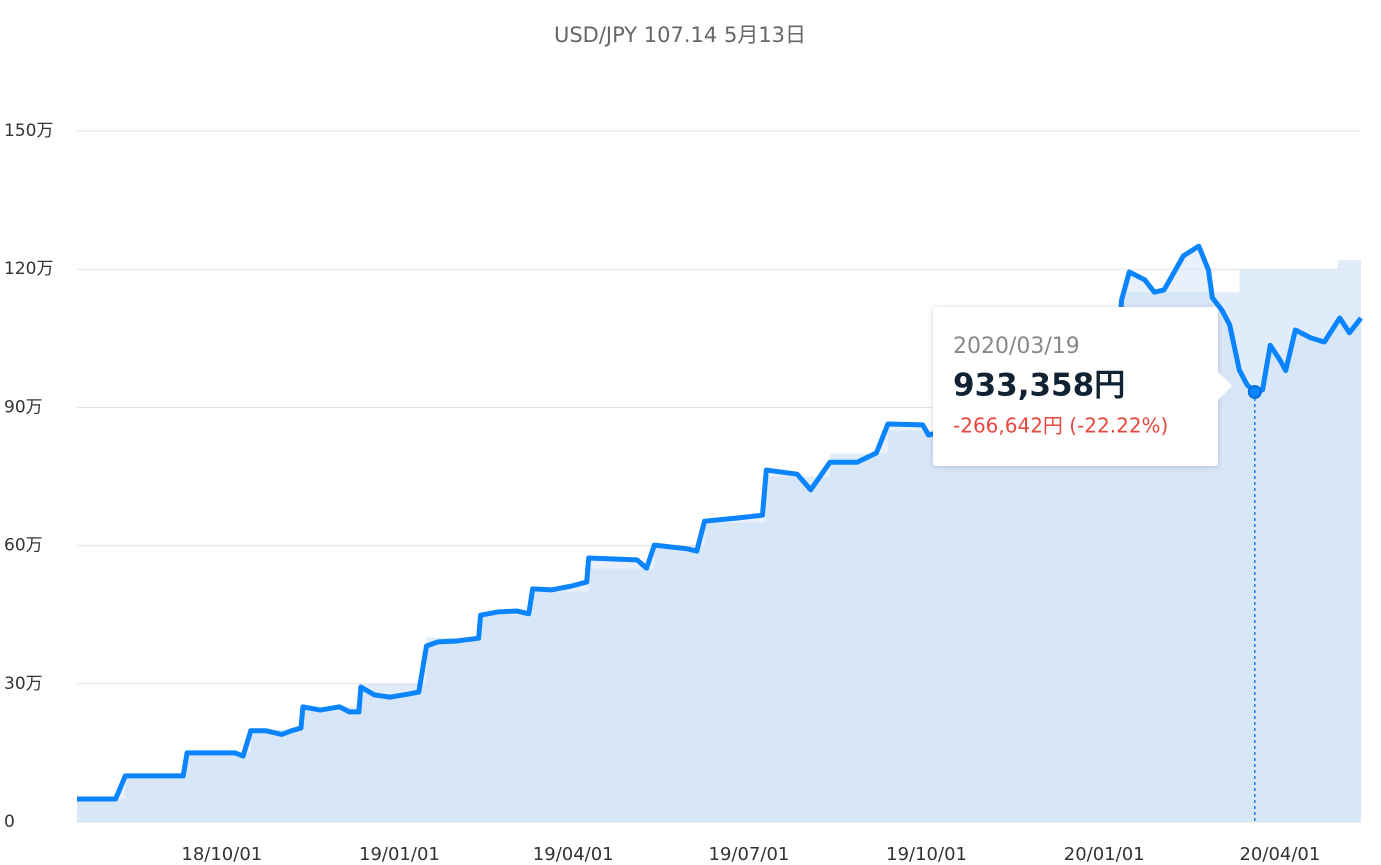  I want to click on x-tick-label: 20/04/01, so click(1279, 854).